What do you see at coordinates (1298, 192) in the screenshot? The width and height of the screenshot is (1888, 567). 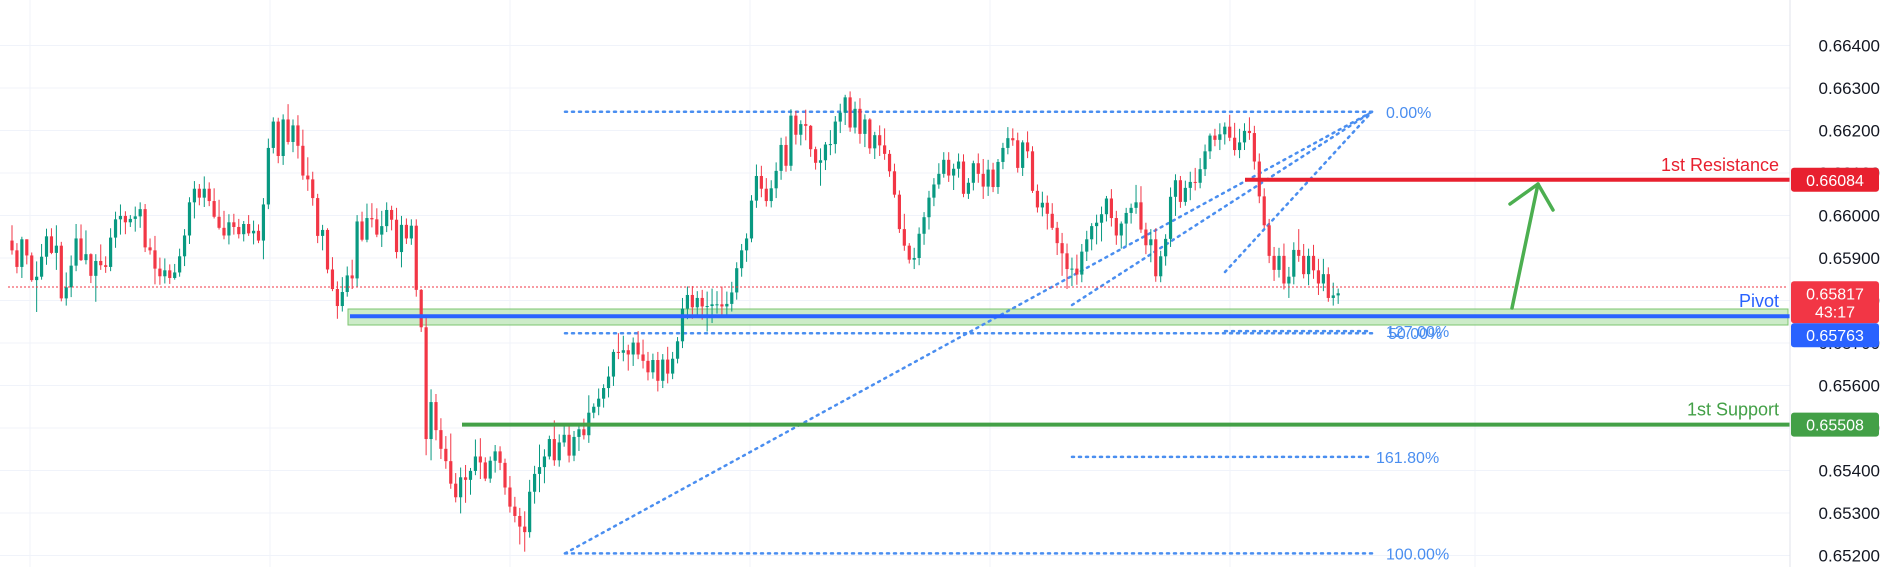 I see `fib-trend-line` at bounding box center [1298, 192].